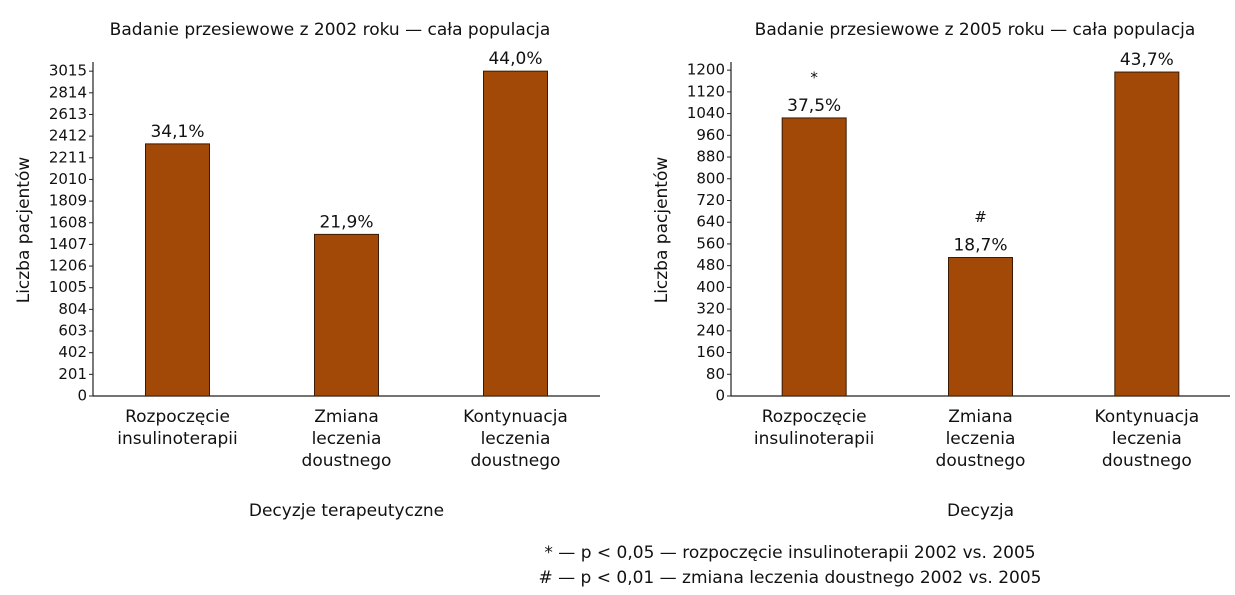 This screenshot has width=1235, height=595. I want to click on value-label: 34,1%, so click(177, 132).